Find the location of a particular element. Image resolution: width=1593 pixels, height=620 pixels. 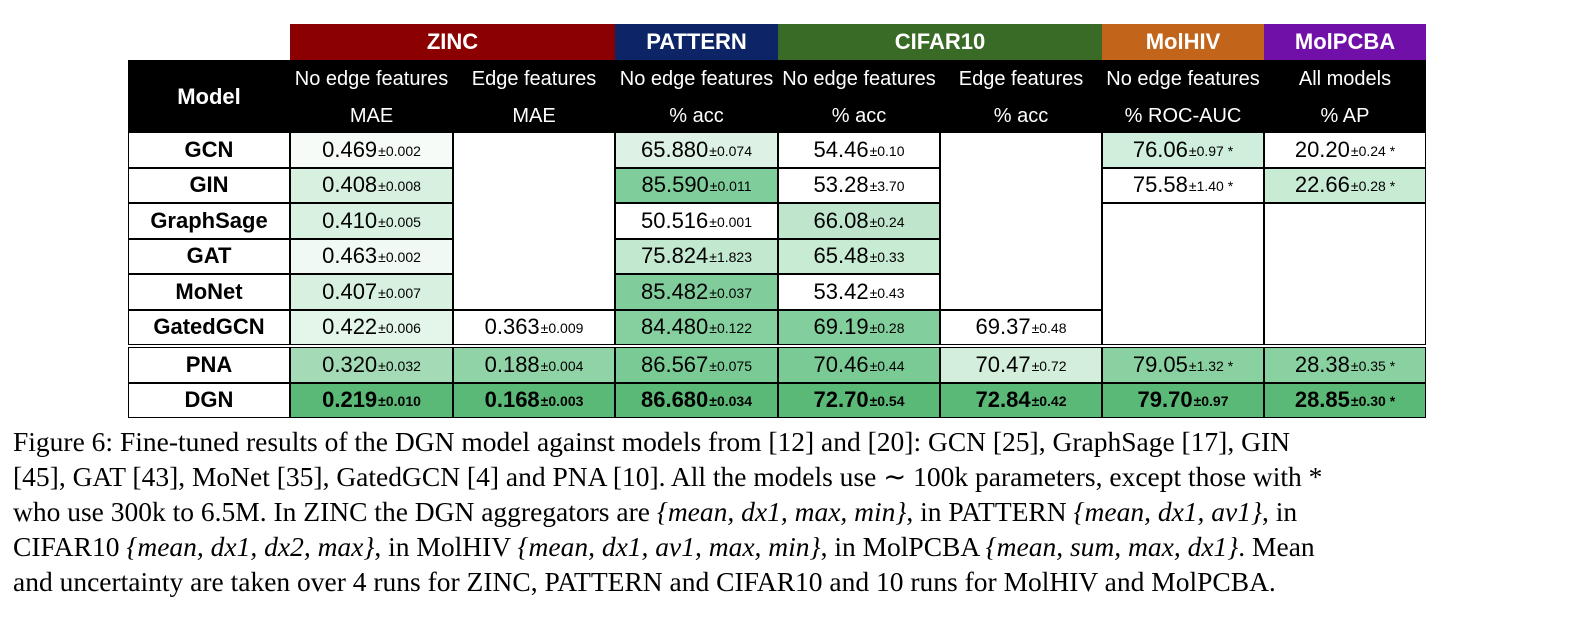

result-cell: 28.38 ±0.35 * is located at coordinates (1345, 365).